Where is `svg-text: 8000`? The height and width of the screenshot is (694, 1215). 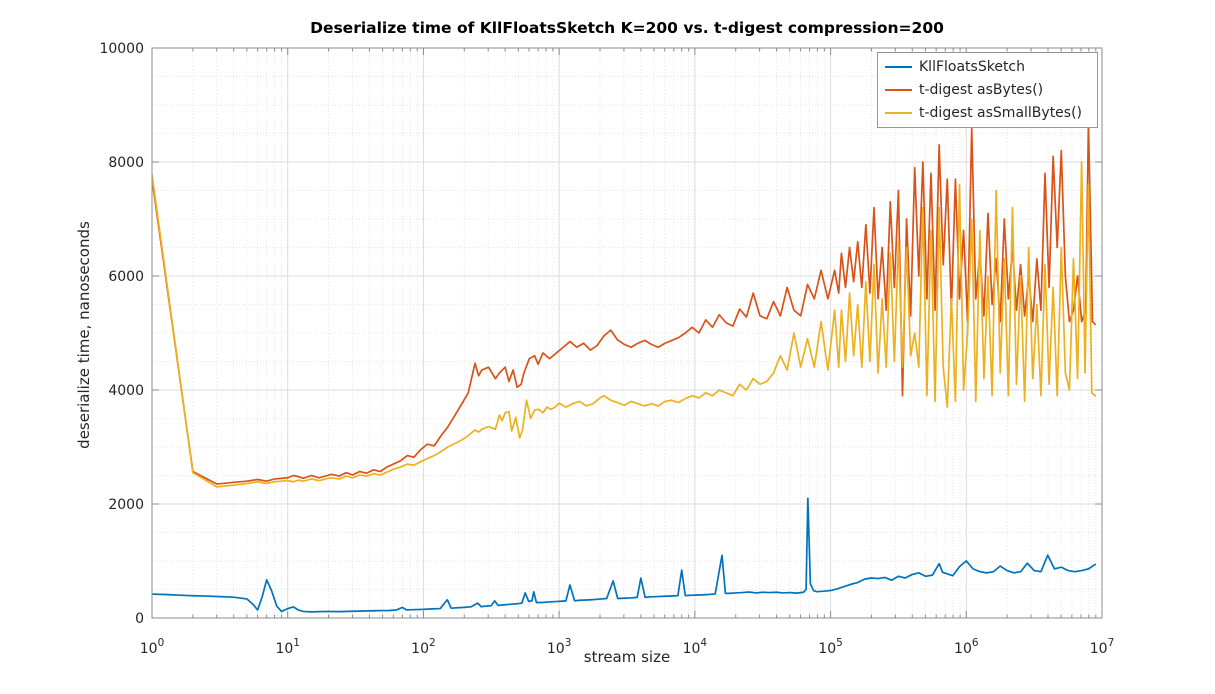
svg-text: 8000 is located at coordinates (126, 163).